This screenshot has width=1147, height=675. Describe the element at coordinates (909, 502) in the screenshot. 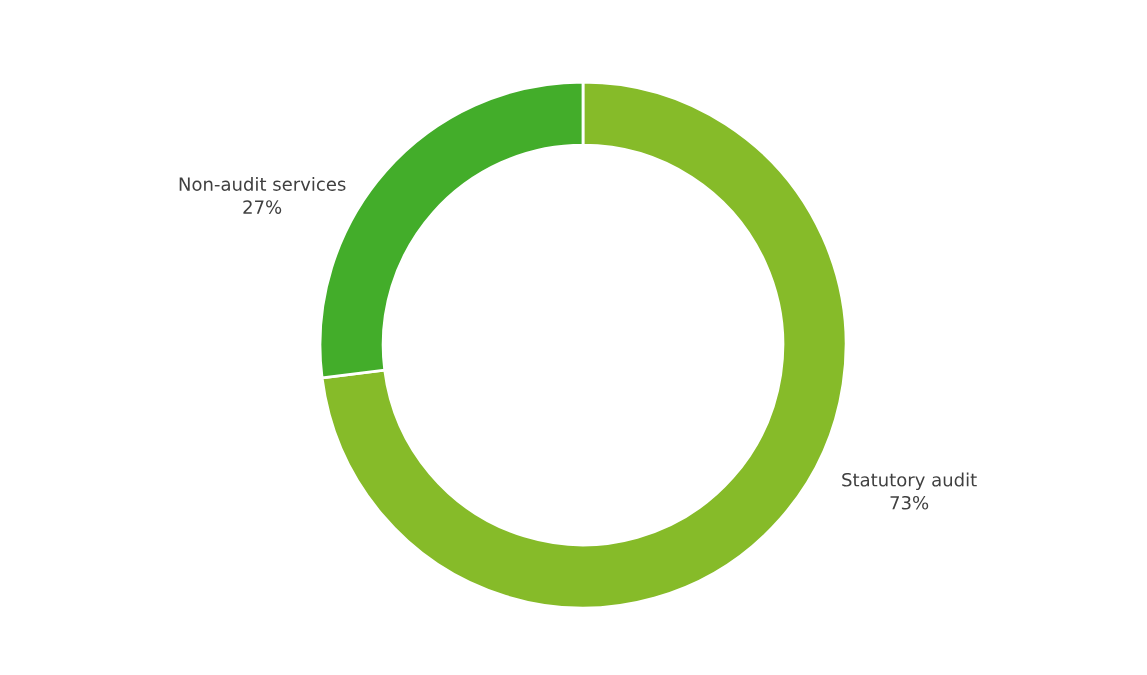

I see `data-label: 73%` at that location.